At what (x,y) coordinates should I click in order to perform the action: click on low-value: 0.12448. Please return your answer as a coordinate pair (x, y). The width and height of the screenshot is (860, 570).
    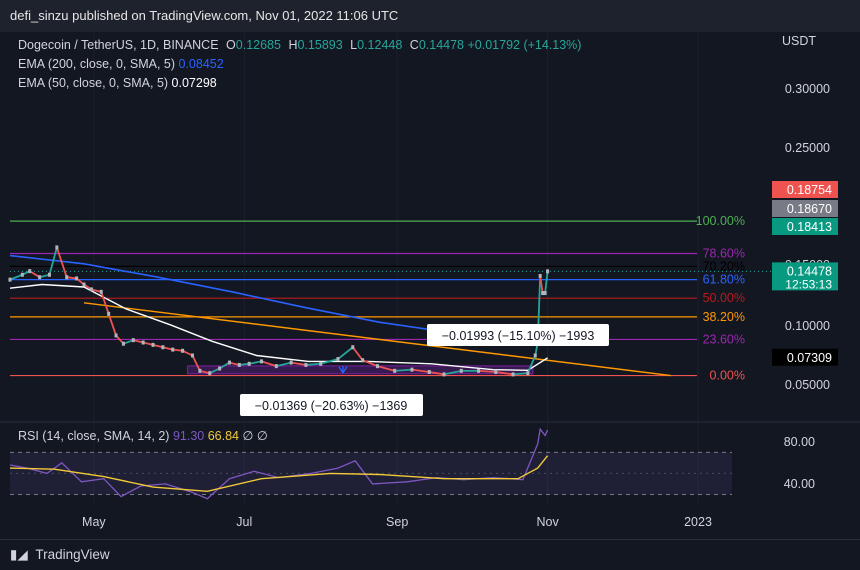
    Looking at the image, I should click on (380, 45).